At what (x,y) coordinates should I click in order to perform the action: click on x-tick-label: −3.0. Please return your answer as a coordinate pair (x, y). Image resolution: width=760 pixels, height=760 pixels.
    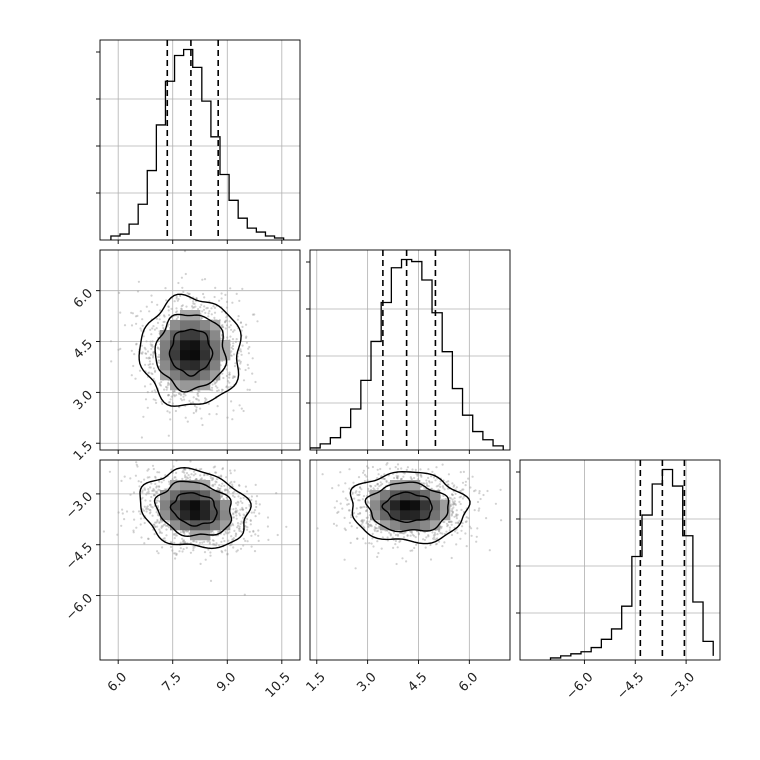
    Looking at the image, I should click on (681, 686).